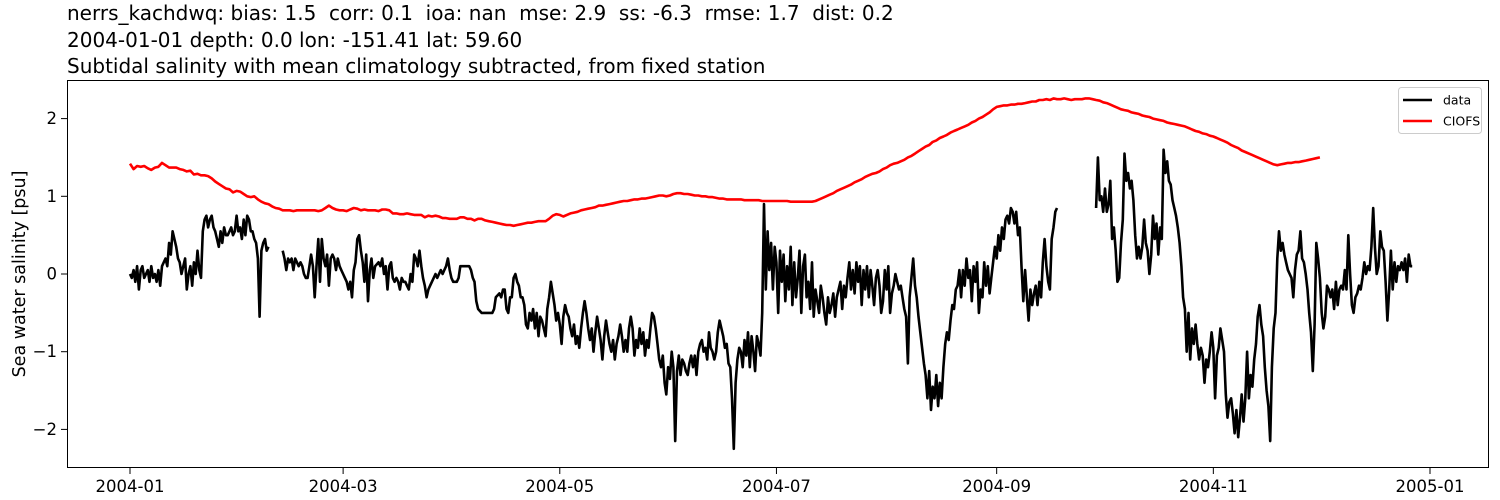 The width and height of the screenshot is (1500, 500). What do you see at coordinates (1213, 486) in the screenshot?
I see `x-tick-label: 2004-11` at bounding box center [1213, 486].